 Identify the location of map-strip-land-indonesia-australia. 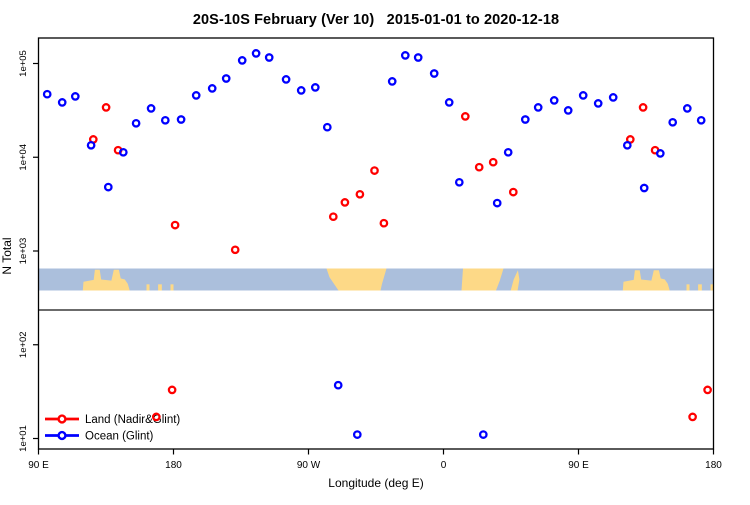
(106, 280).